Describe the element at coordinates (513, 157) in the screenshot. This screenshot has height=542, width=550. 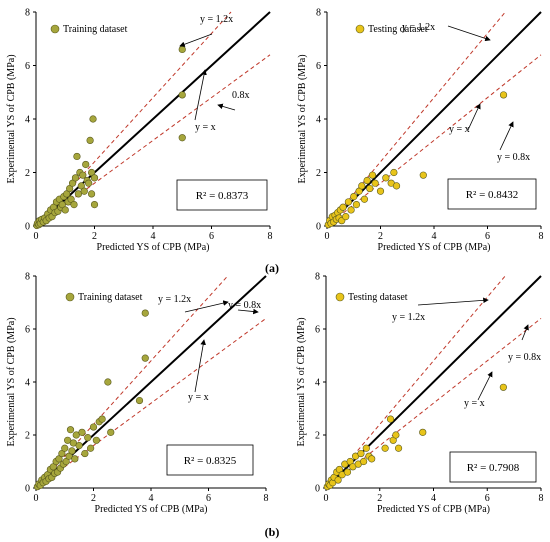
I see `label-lower-line: y = 0.8x` at that location.